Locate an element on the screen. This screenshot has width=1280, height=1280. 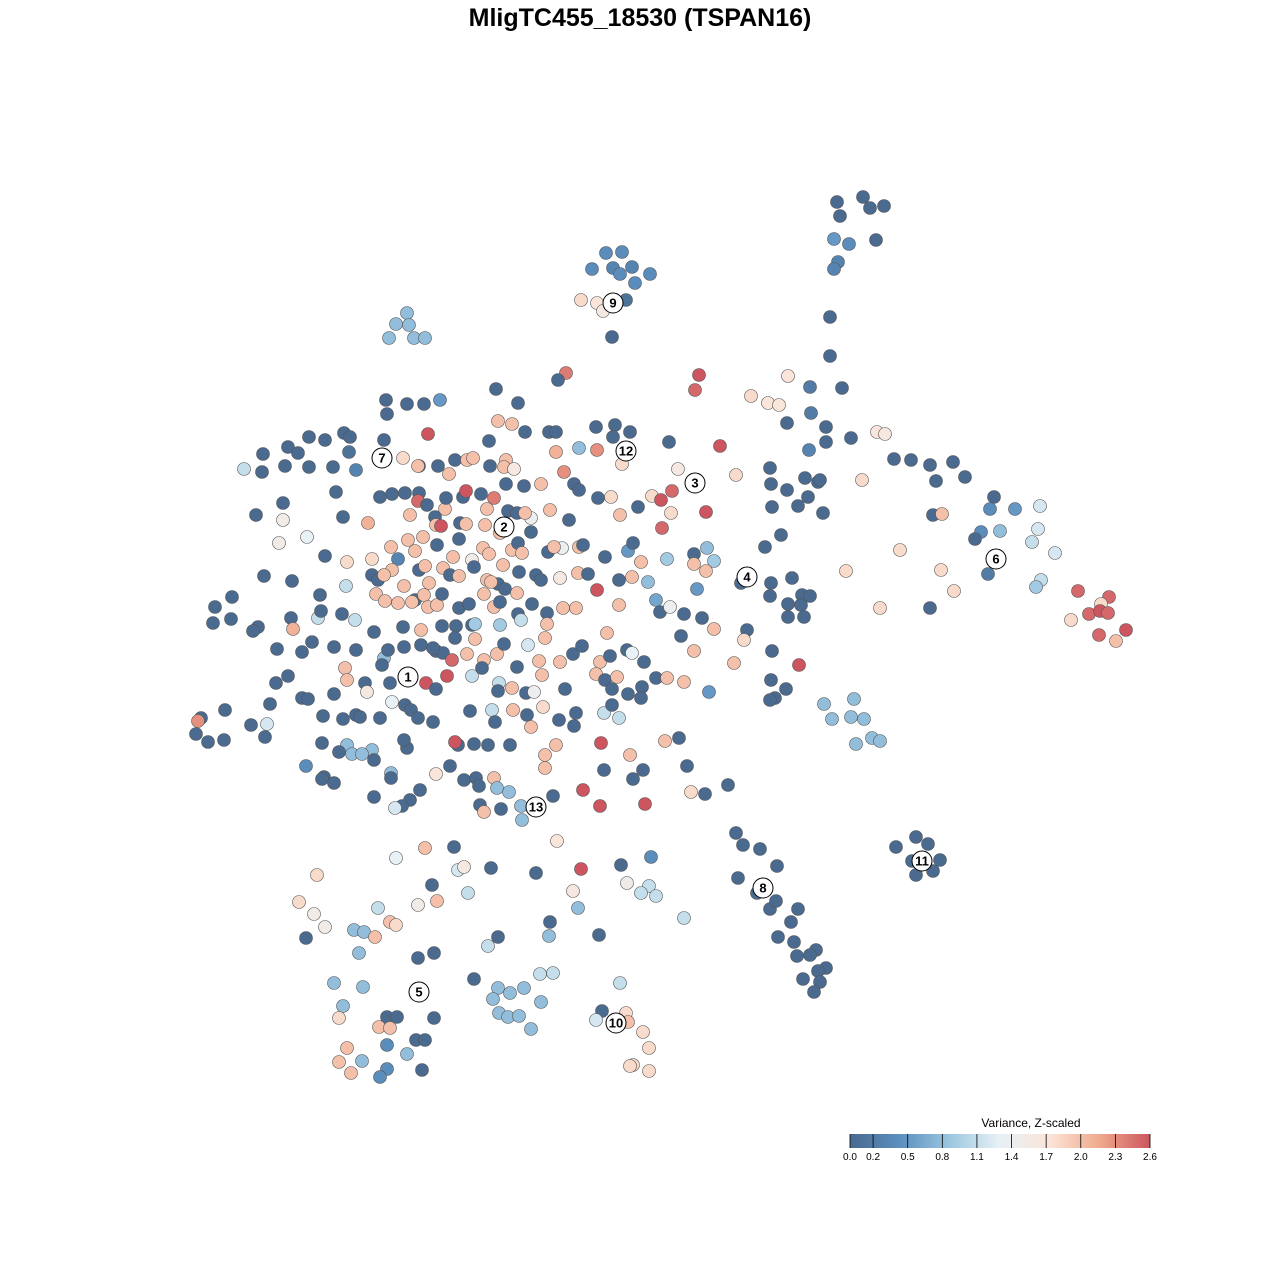
cluster-label-5: 5 is located at coordinates (419, 992).